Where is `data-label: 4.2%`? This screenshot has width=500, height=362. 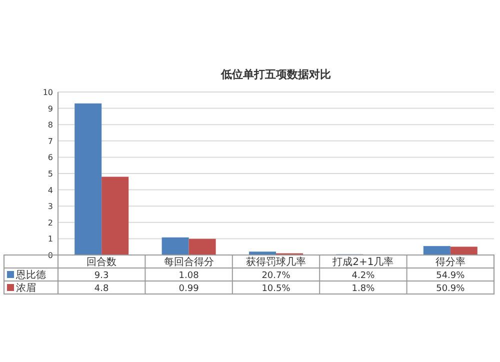 data-label: 4.2% is located at coordinates (364, 276).